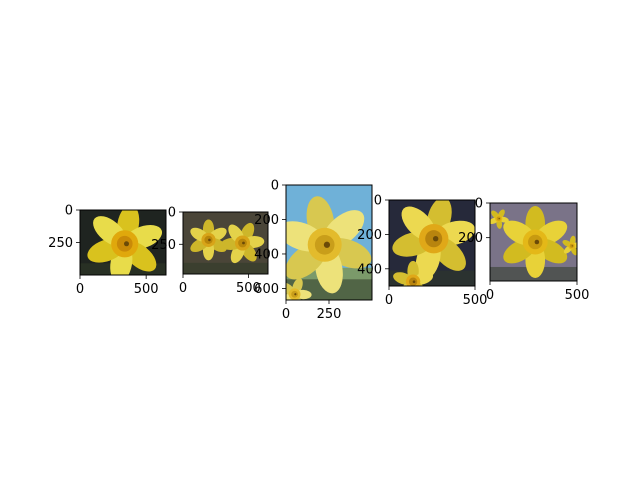 This screenshot has height=480, width=640. What do you see at coordinates (107, 250) in the screenshot?
I see `image-panel-1: 0 500 0 250` at bounding box center [107, 250].